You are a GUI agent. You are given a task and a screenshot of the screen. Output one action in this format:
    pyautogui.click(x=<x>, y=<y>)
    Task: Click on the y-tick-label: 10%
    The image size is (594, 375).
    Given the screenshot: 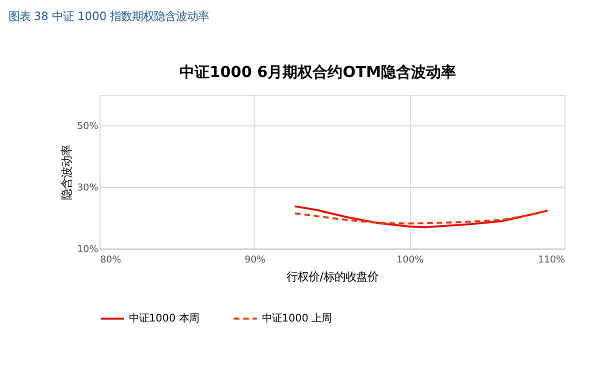 What is the action you would take?
    pyautogui.click(x=87, y=249)
    